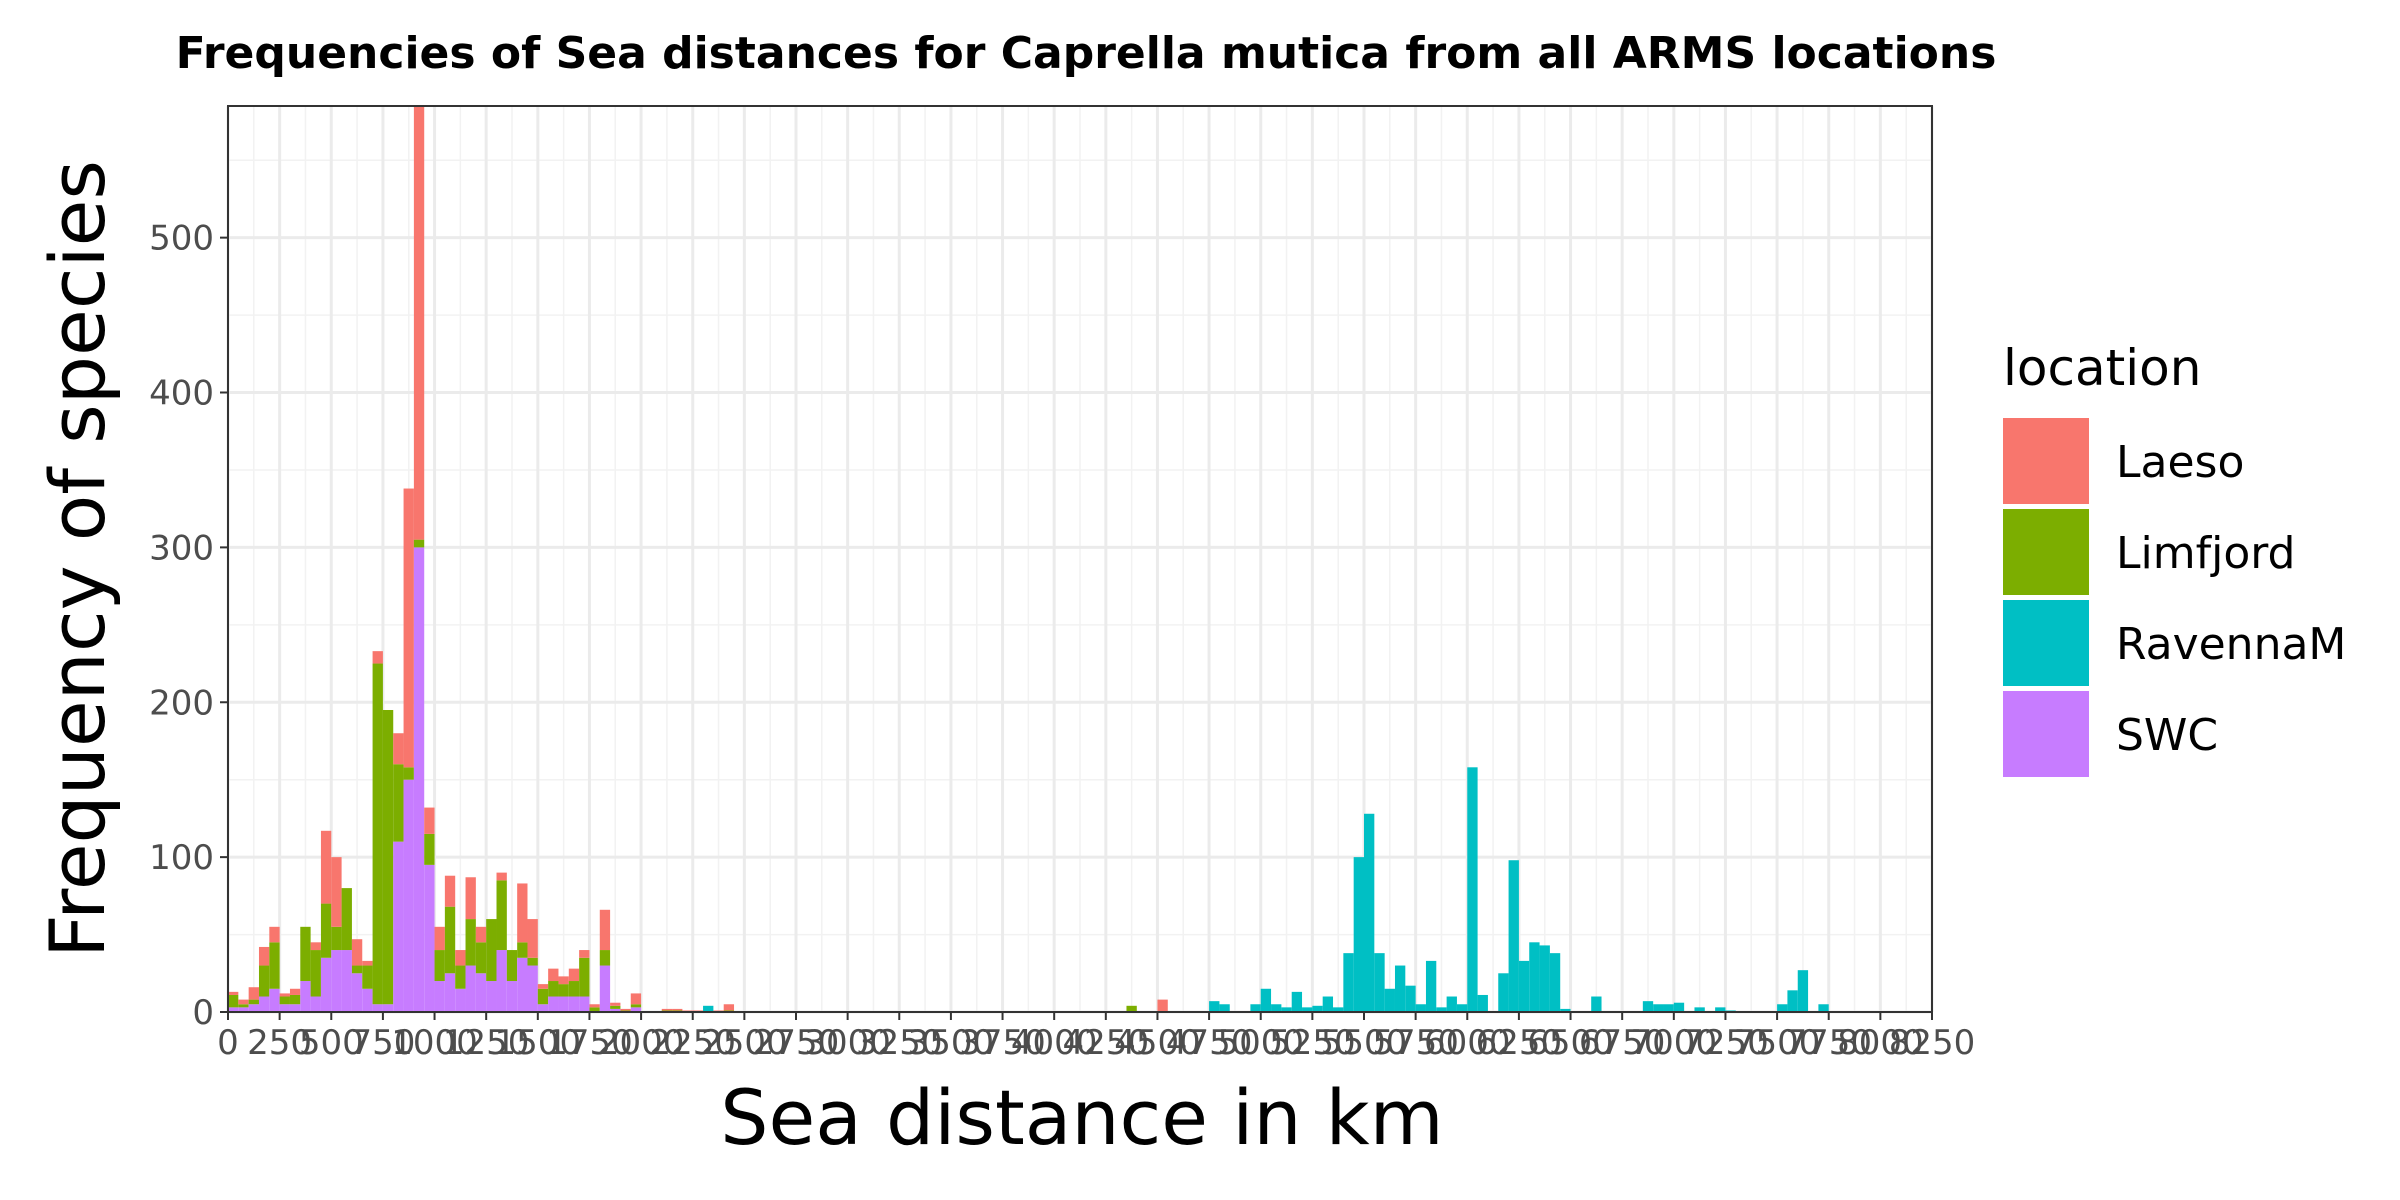 This screenshot has height=1200, width=2400. Describe the element at coordinates (1725, 1043) in the screenshot. I see `x-tick-label: 7250` at that location.